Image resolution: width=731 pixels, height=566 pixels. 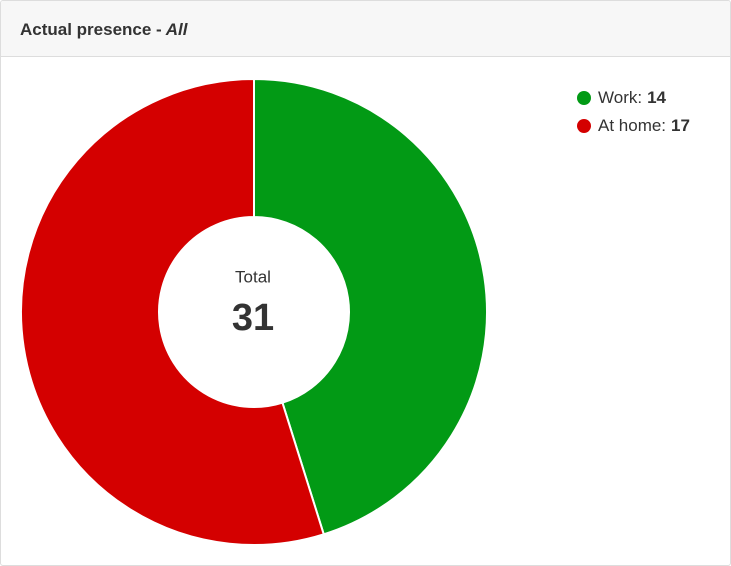 I want to click on legend-entry: At home: 17, so click(x=644, y=125).